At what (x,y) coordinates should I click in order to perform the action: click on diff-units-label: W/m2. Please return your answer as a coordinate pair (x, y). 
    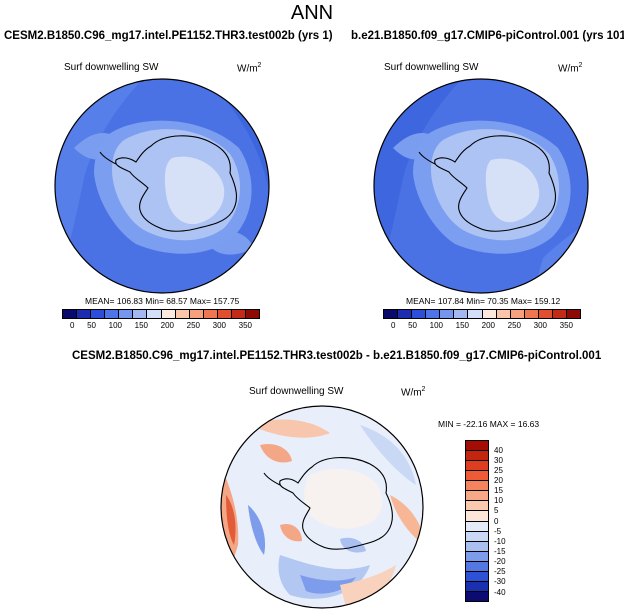
    Looking at the image, I should click on (413, 392).